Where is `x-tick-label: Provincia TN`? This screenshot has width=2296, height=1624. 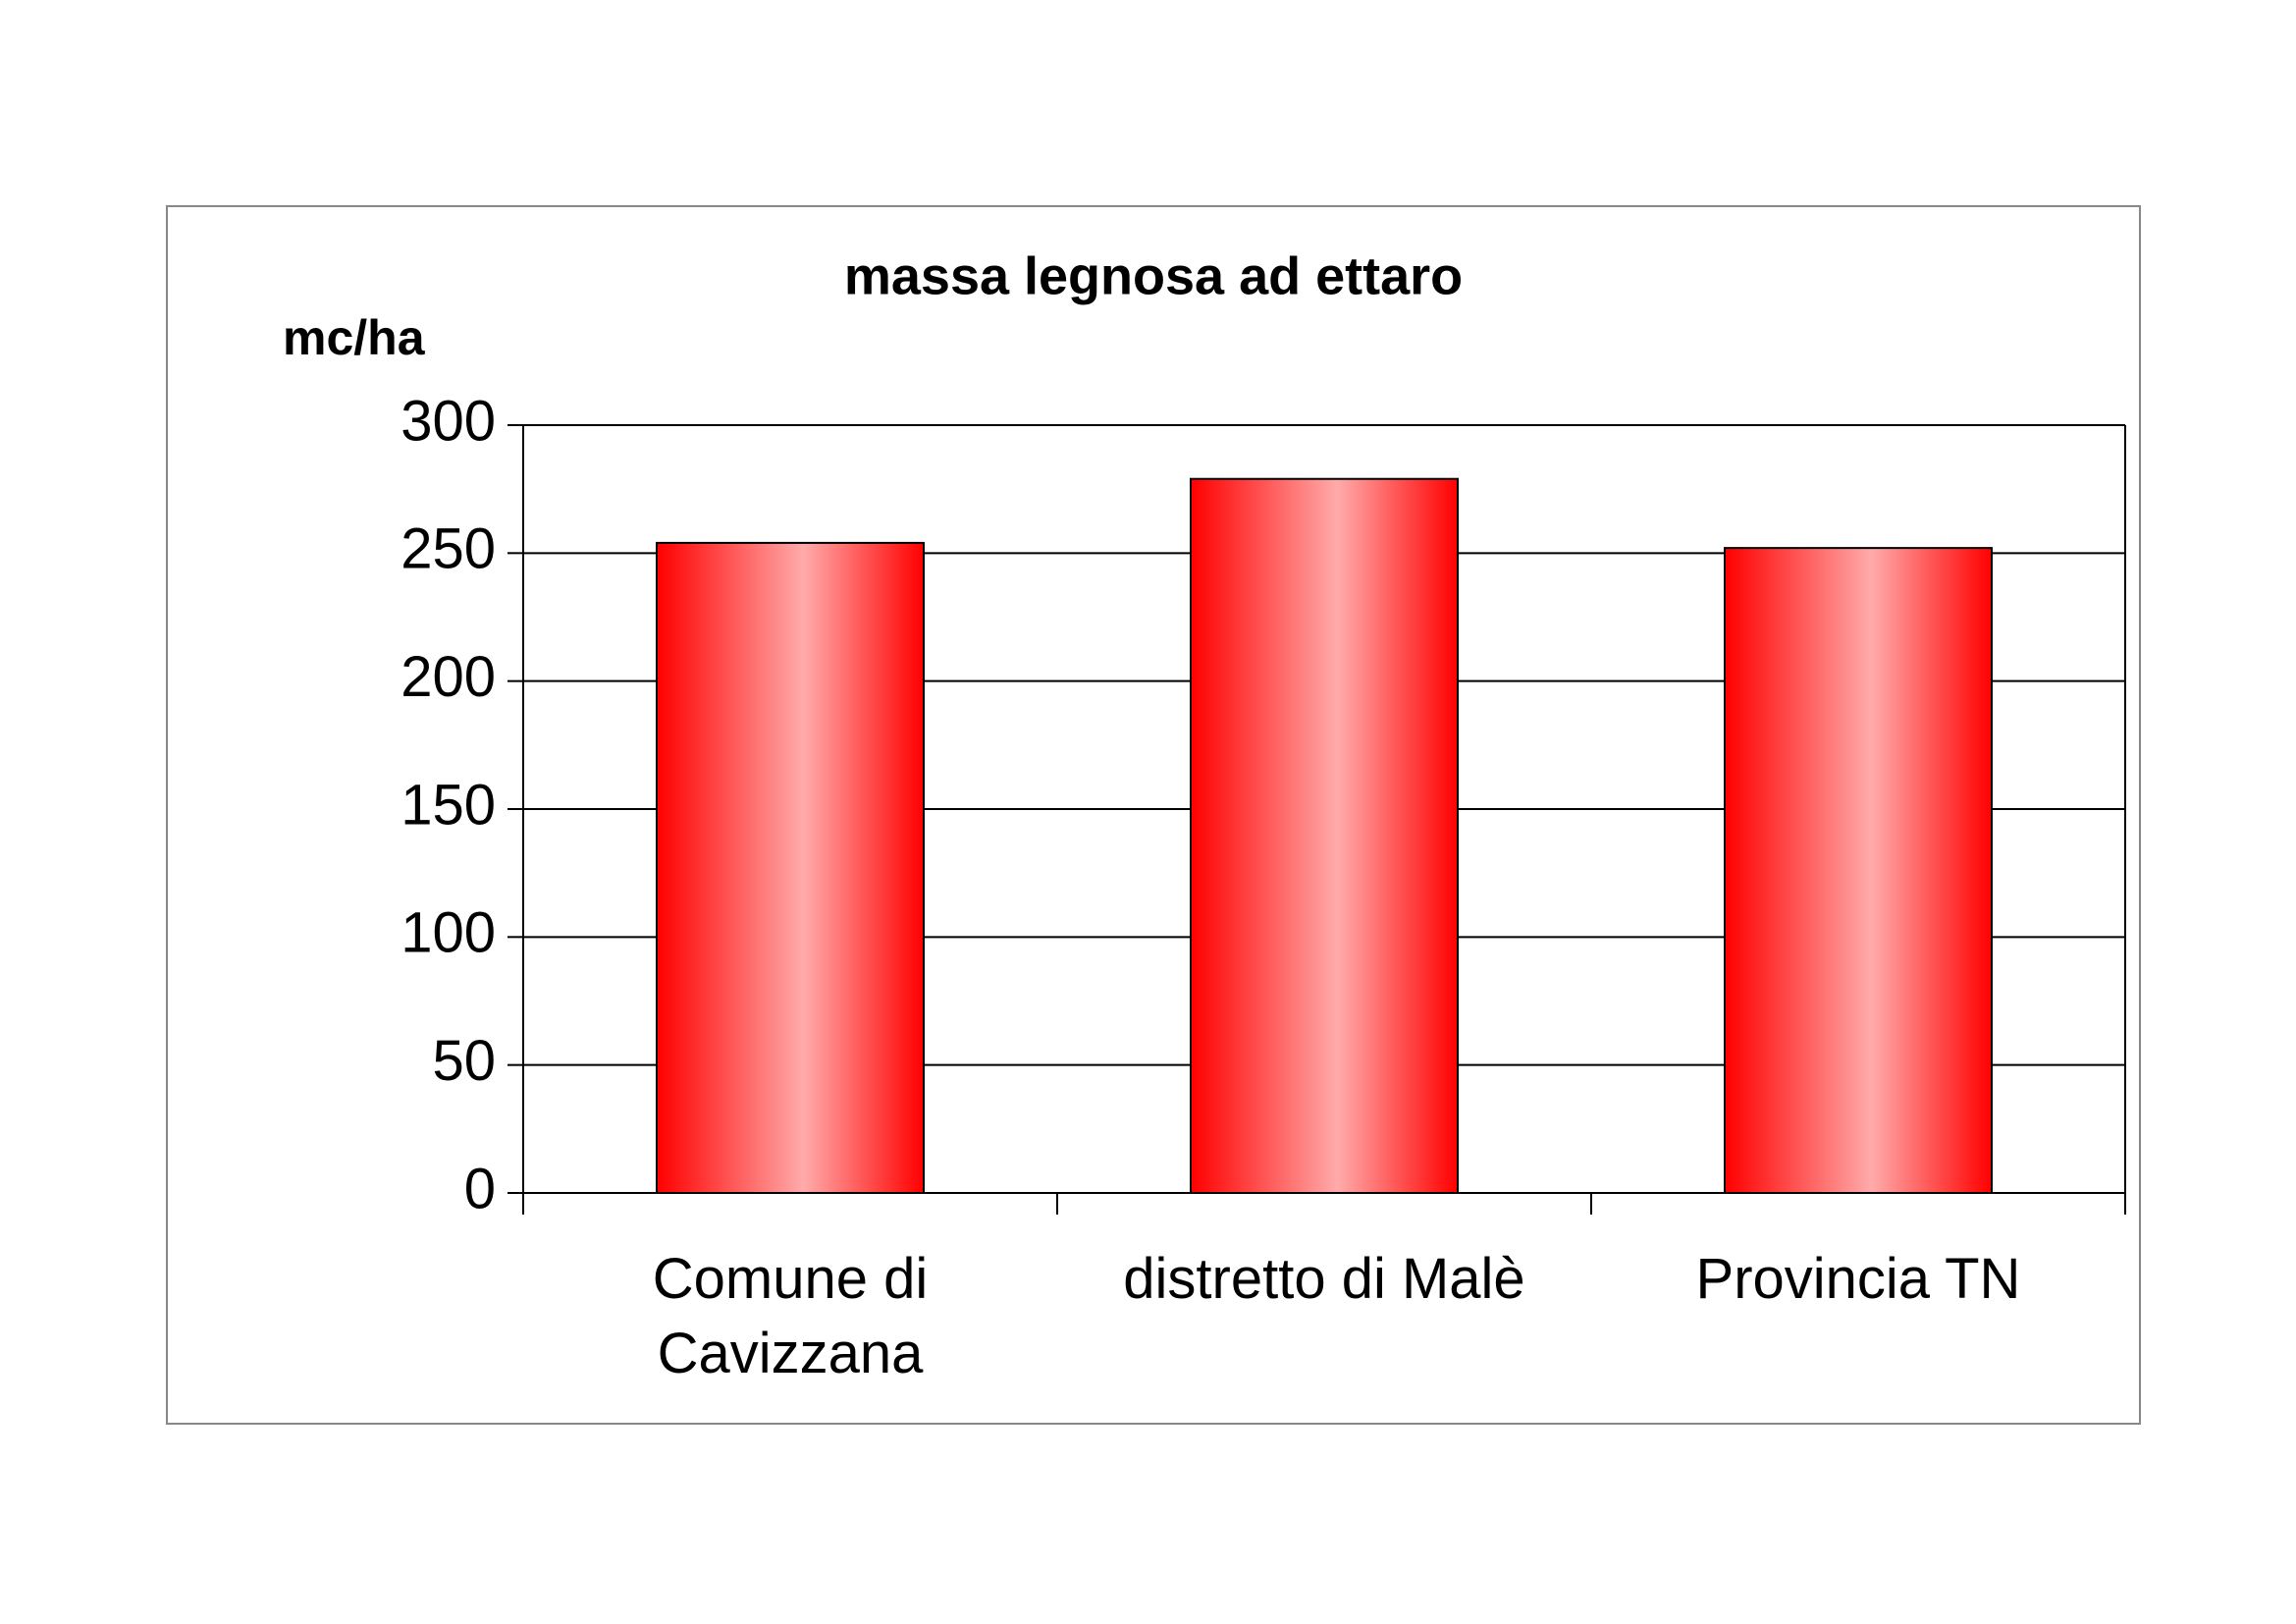
x-tick-label: Provincia TN is located at coordinates (1858, 1279).